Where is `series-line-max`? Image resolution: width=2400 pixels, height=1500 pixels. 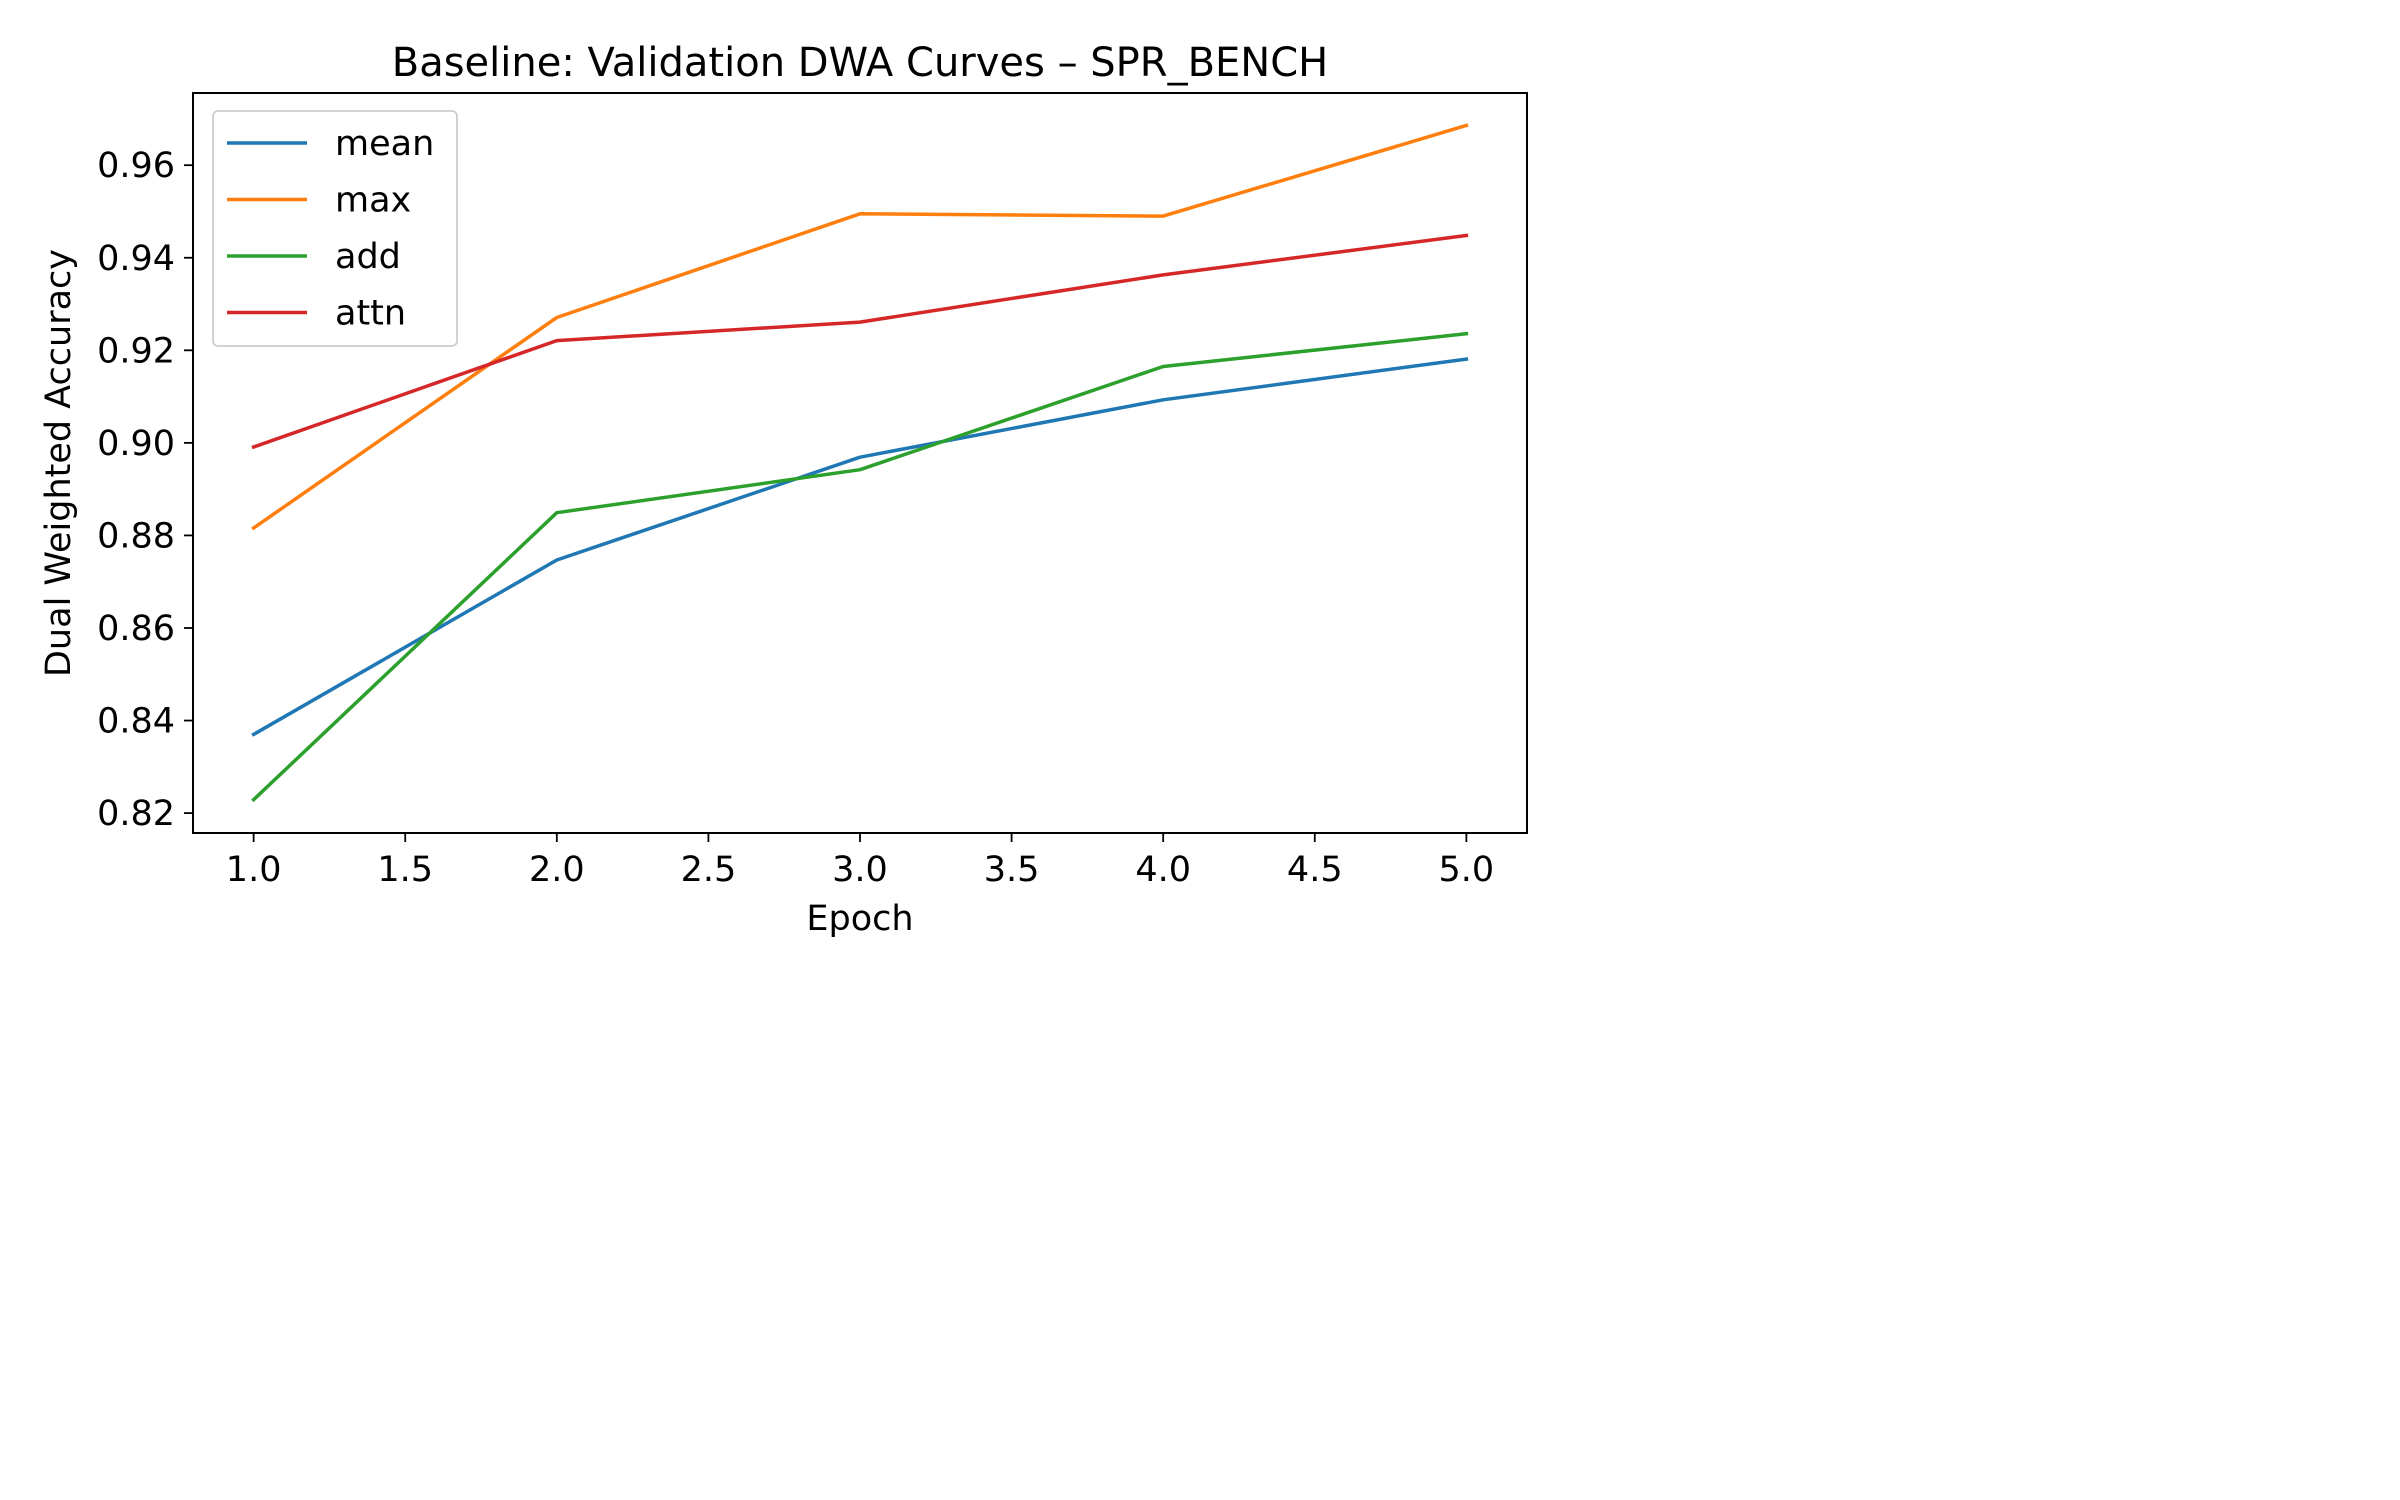
series-line-max is located at coordinates (860, 327).